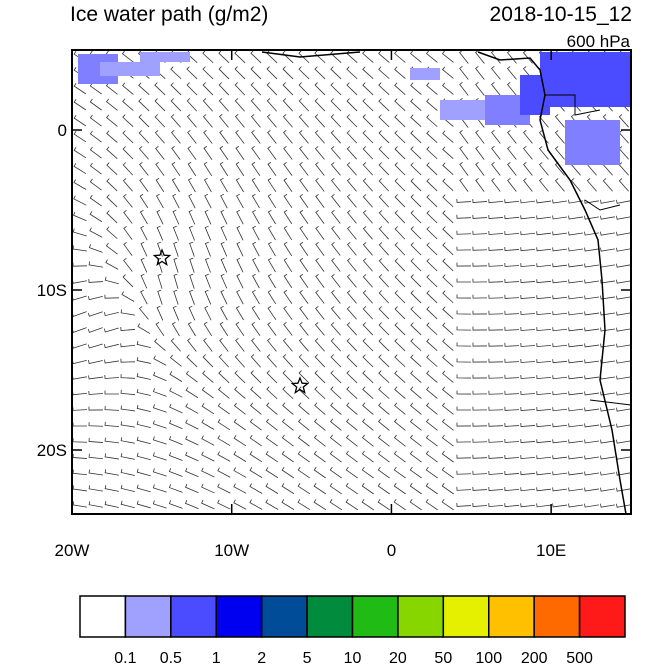  I want to click on colorbar-label: 200, so click(534, 658).